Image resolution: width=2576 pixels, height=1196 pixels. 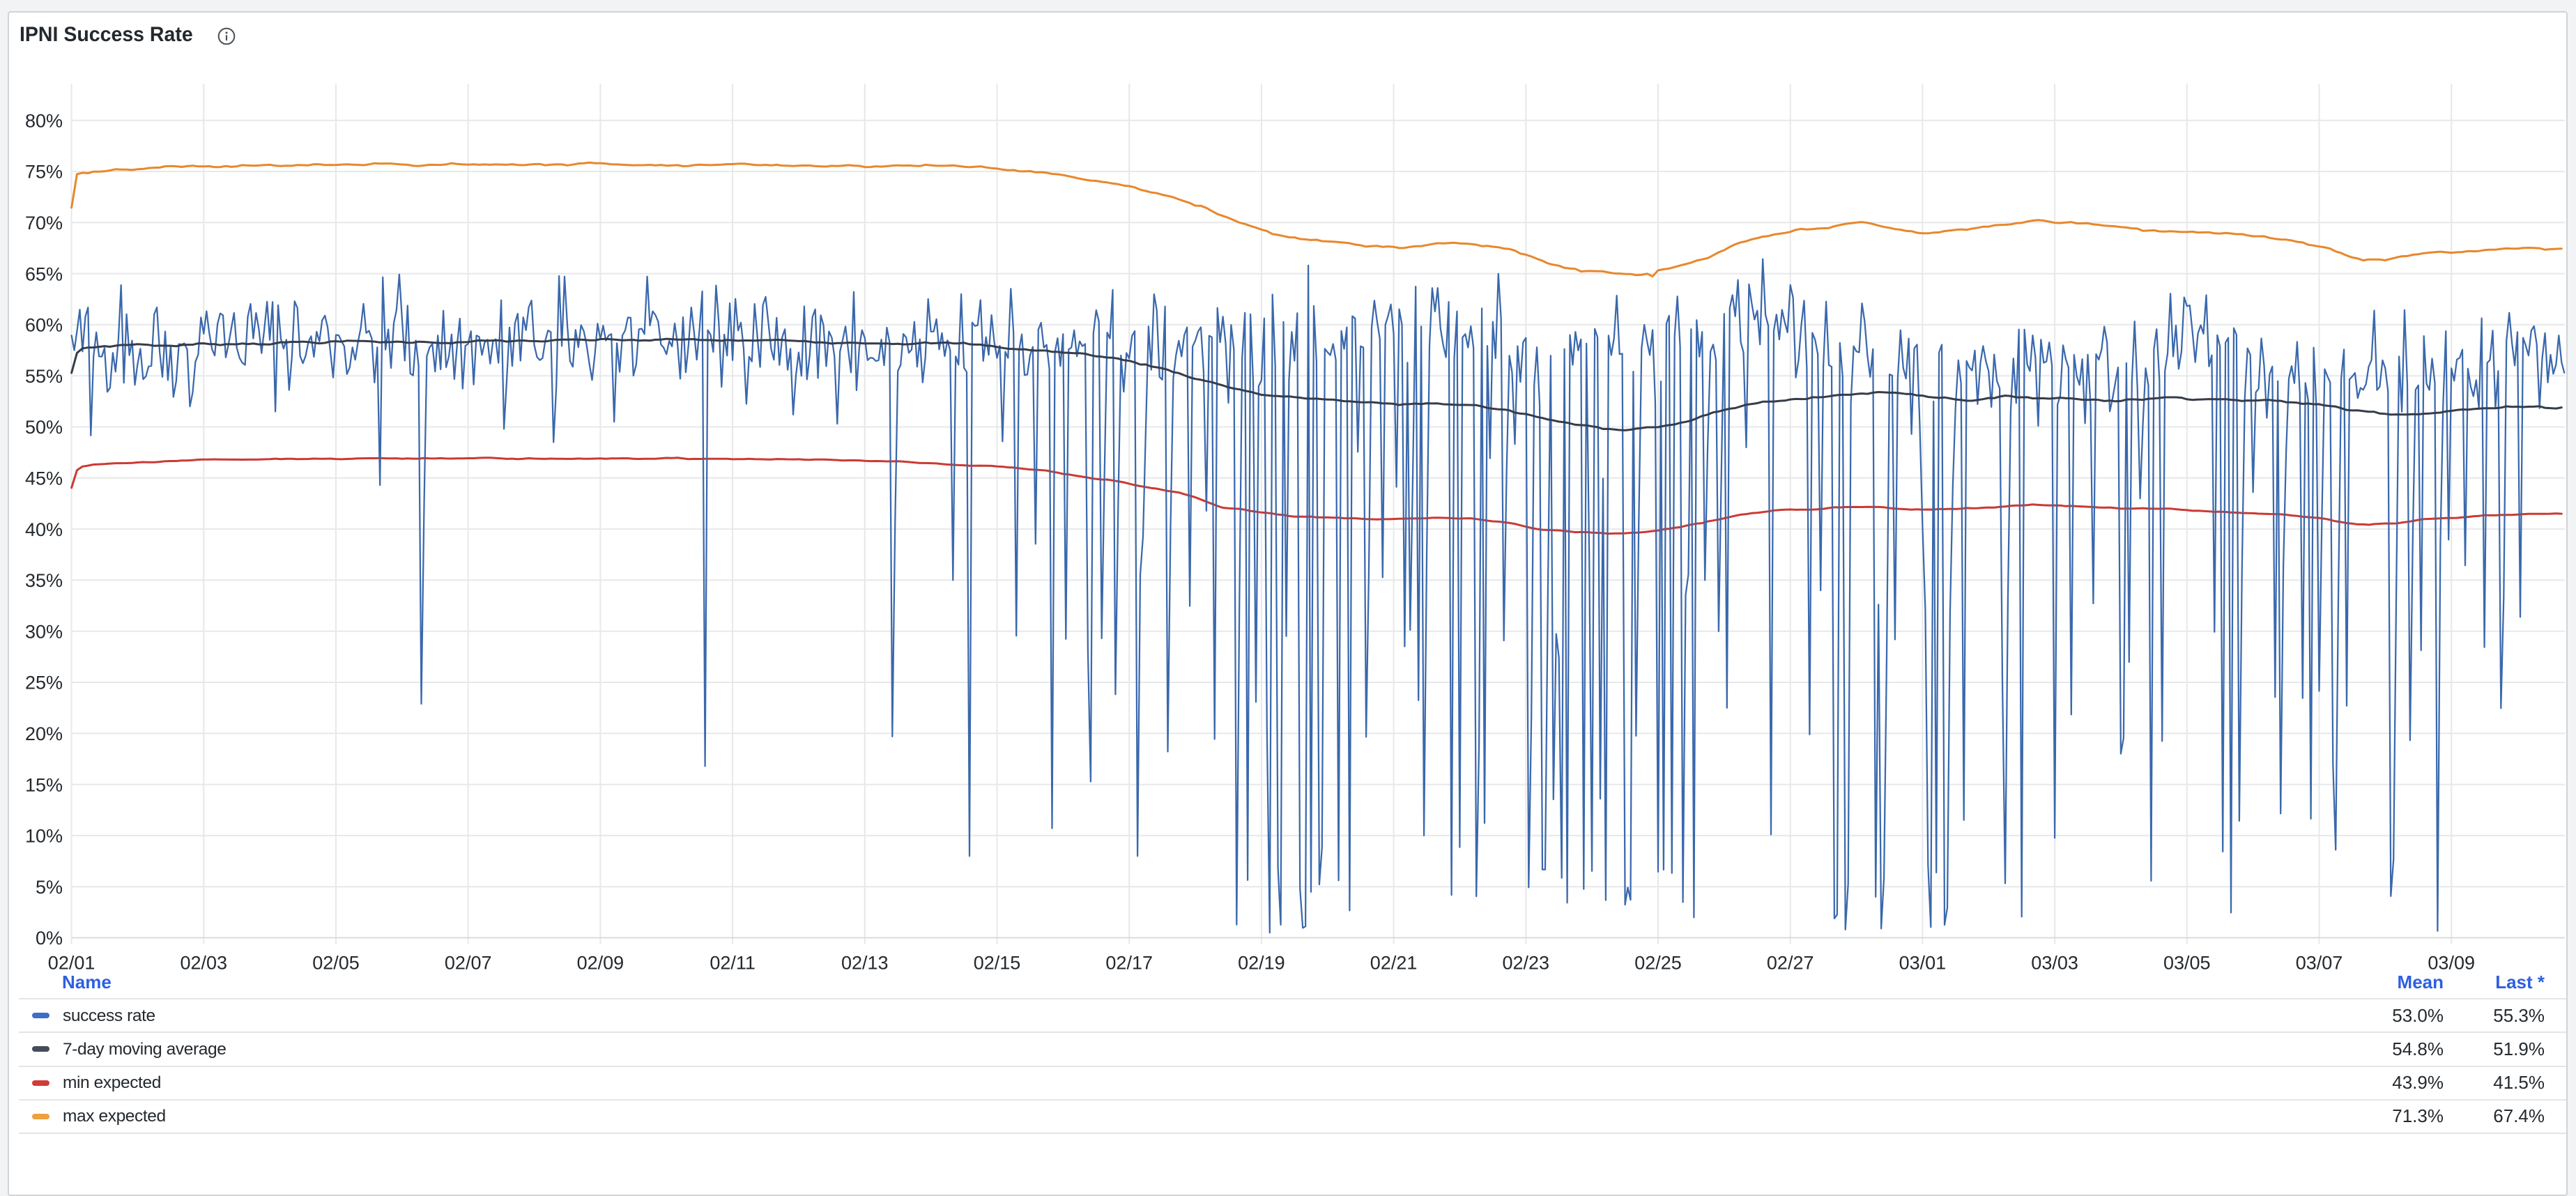 I want to click on svg-text: 03/03, so click(x=2054, y=963).